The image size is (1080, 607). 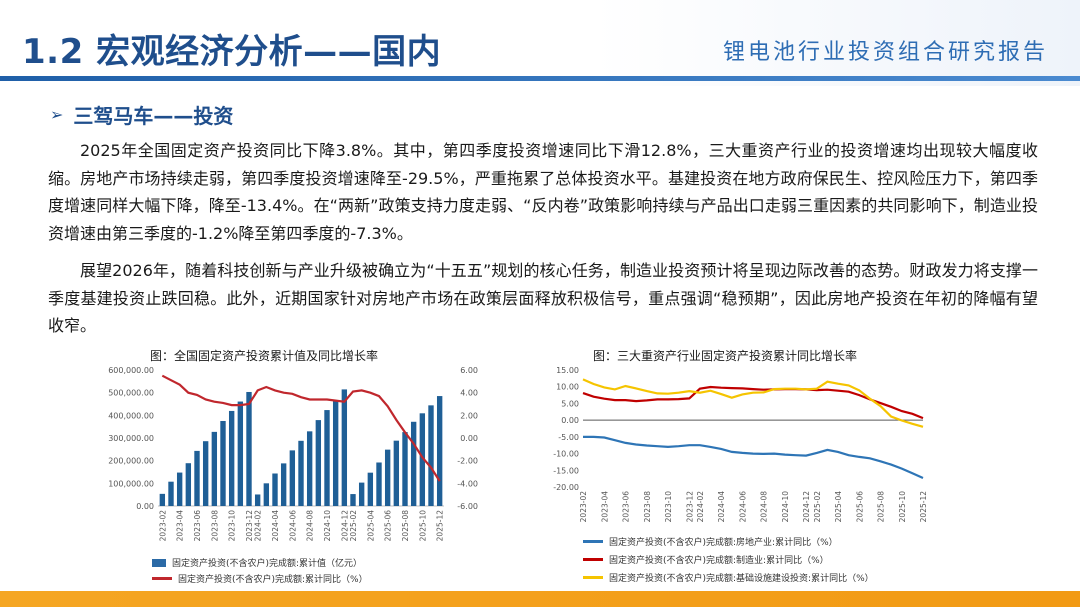 I want to click on y-right-tick-label: -4.00, so click(x=467, y=483).